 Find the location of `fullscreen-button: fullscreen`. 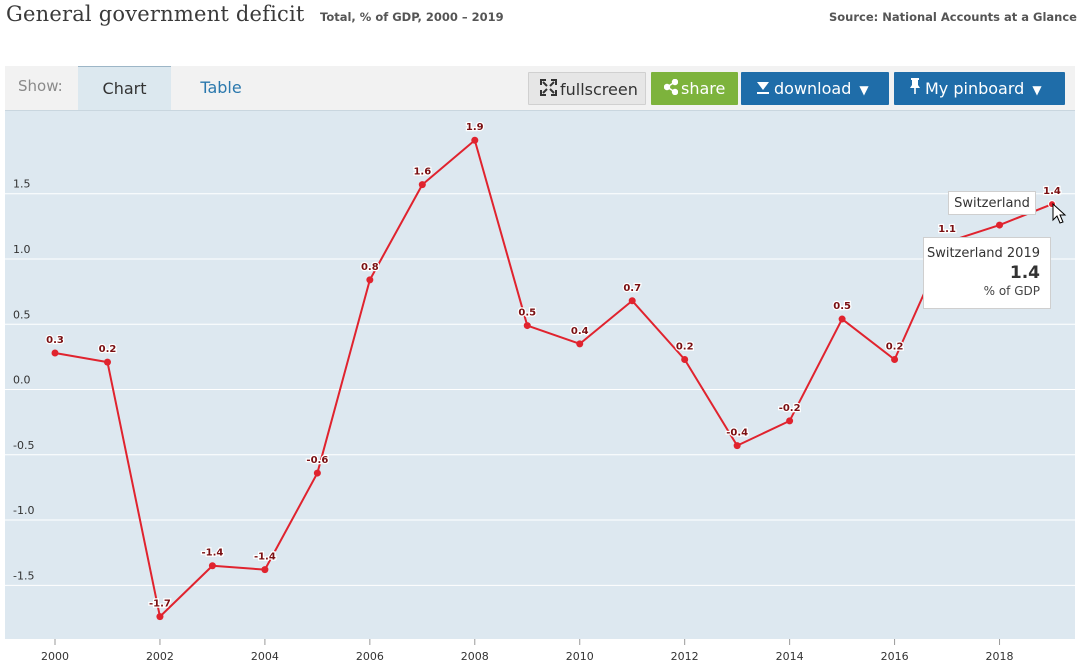

fullscreen-button: fullscreen is located at coordinates (587, 88).